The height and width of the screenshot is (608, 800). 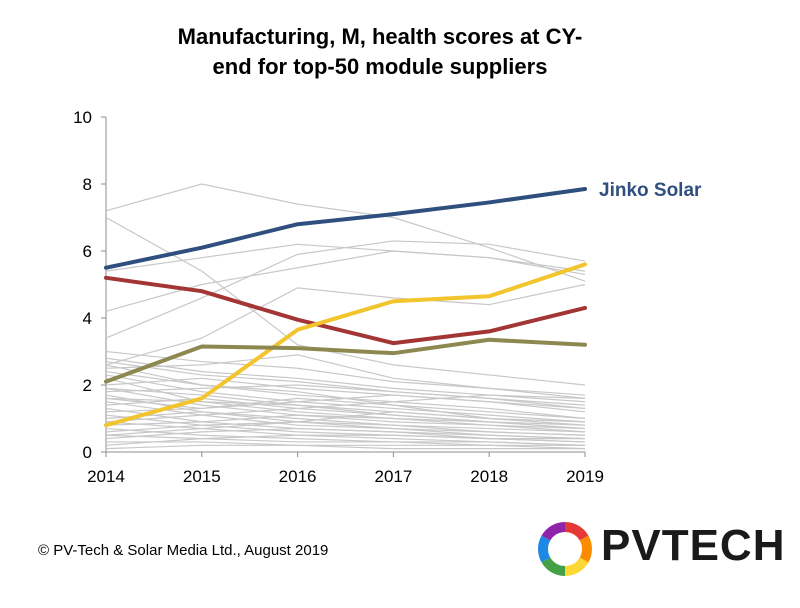 What do you see at coordinates (650, 190) in the screenshot?
I see `series-label-jinko: Jinko Solar` at bounding box center [650, 190].